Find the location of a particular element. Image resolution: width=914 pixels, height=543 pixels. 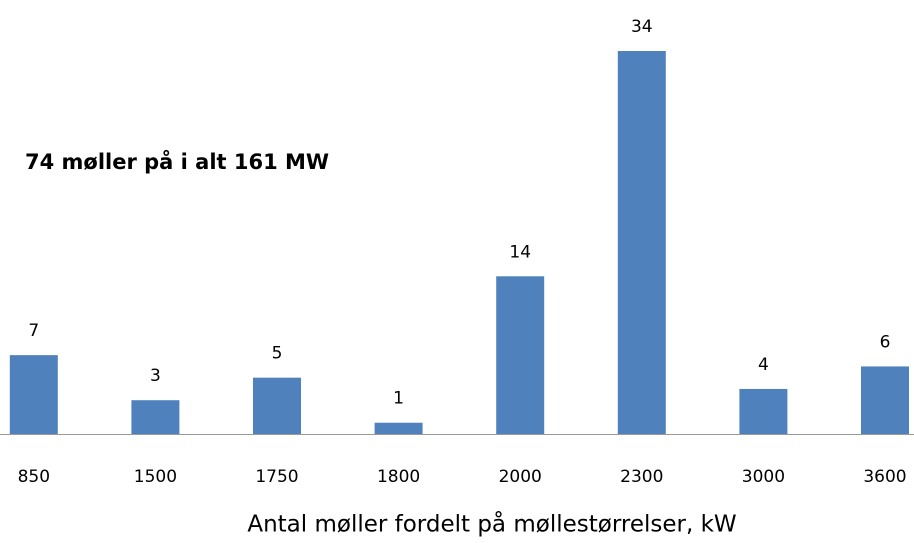

value-label: 14 is located at coordinates (520, 252).